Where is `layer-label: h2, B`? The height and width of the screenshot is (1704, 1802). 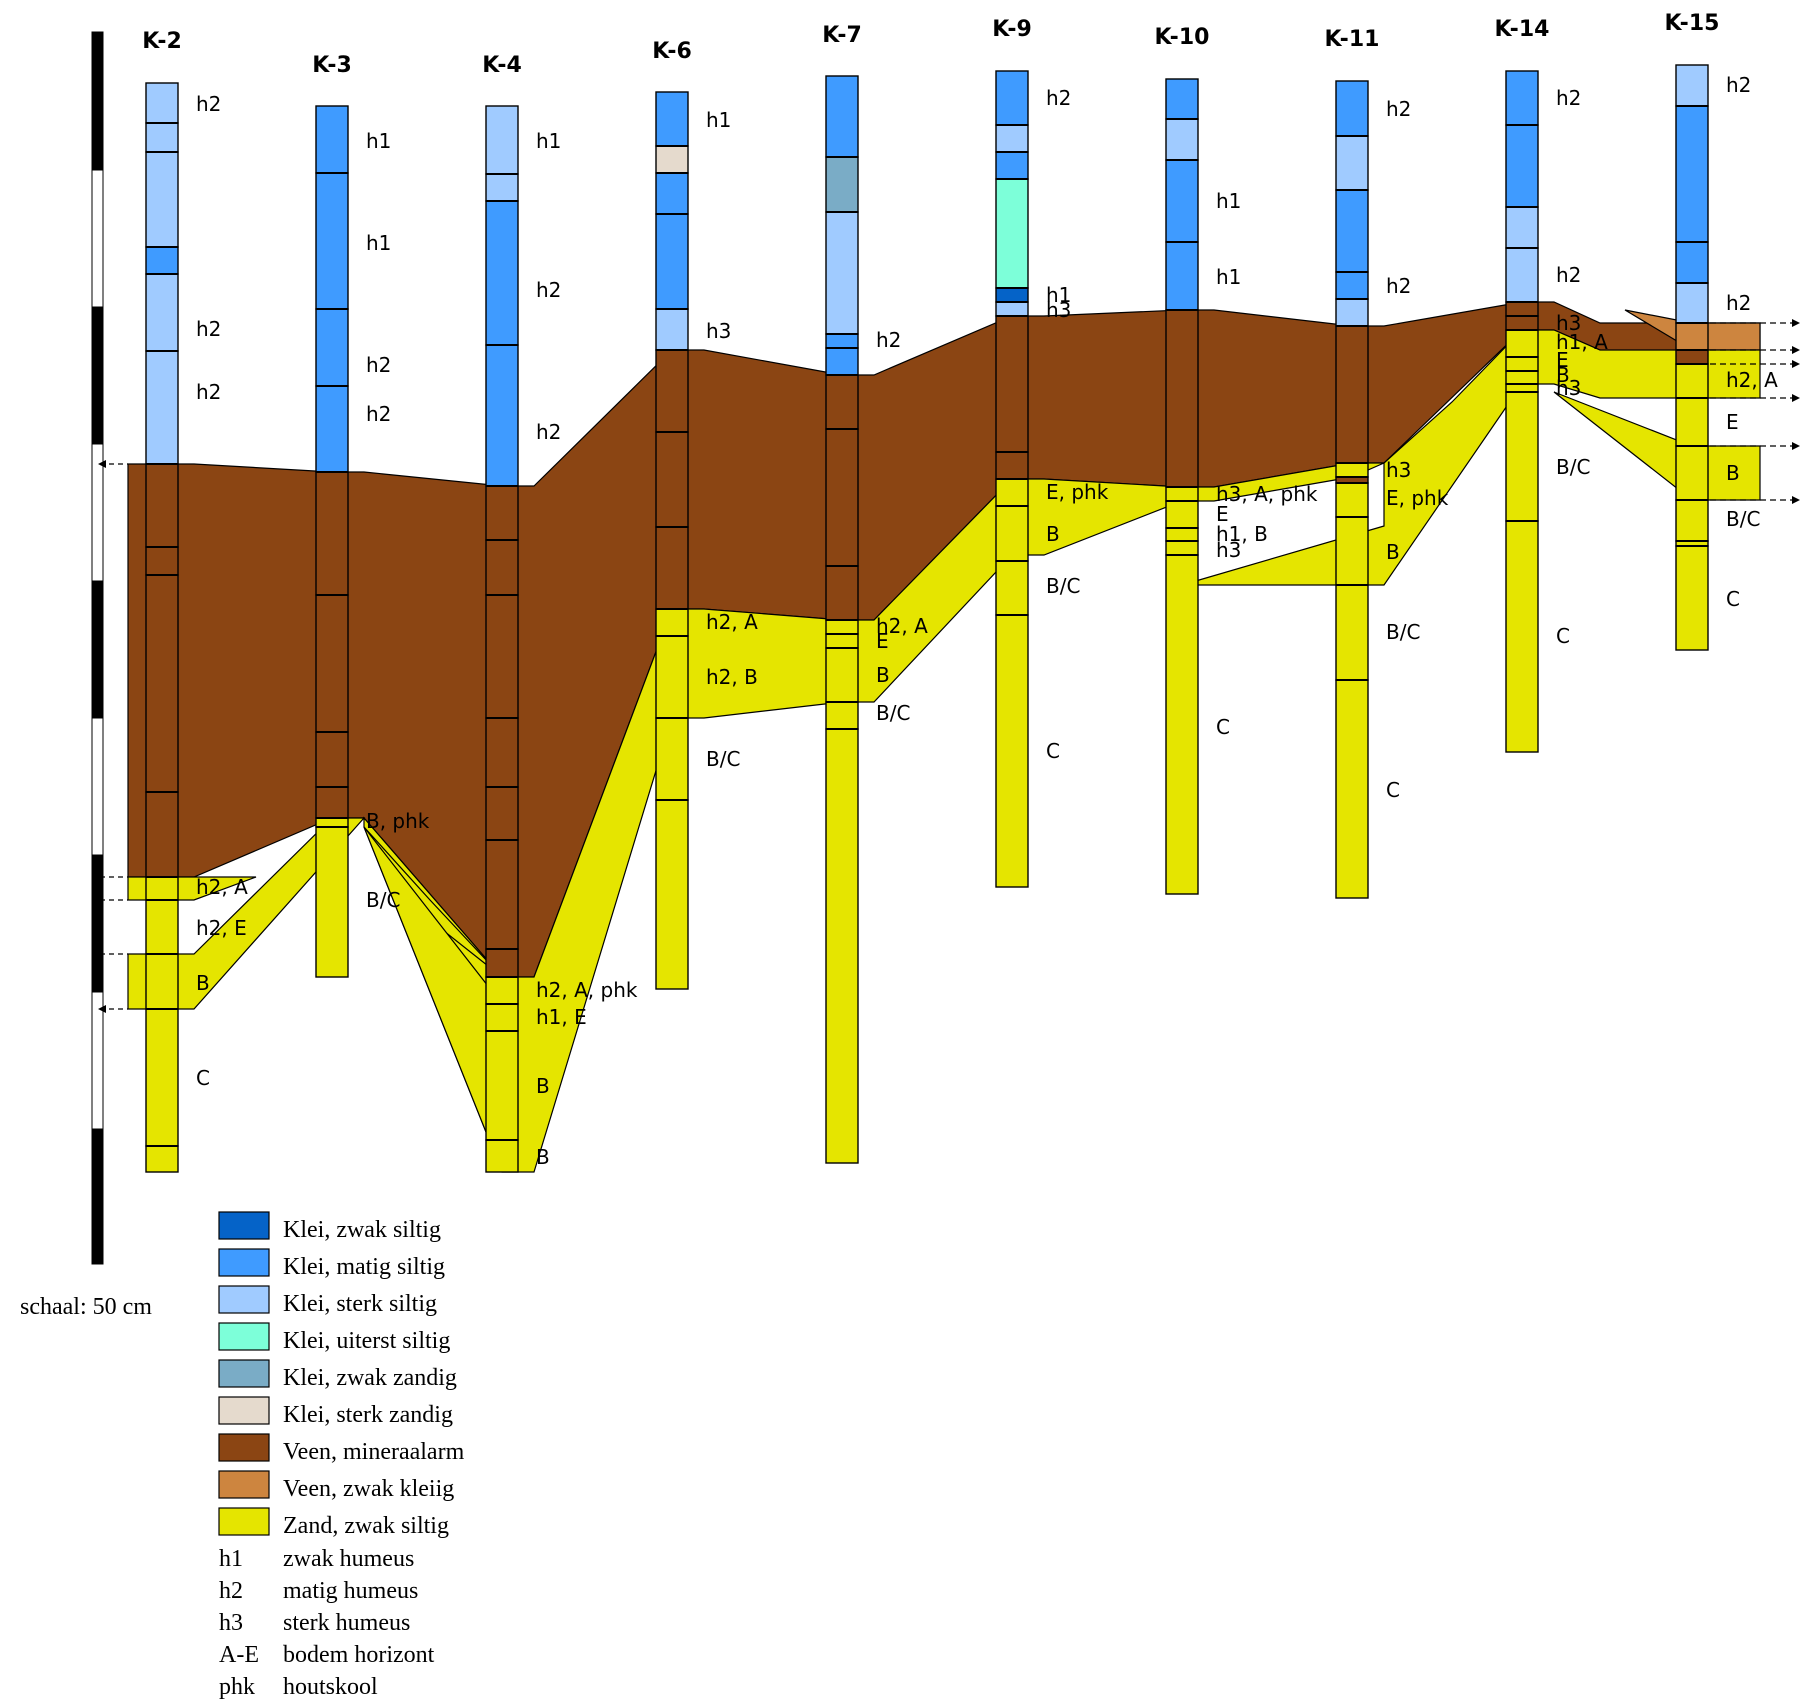 layer-label: h2, B is located at coordinates (732, 677).